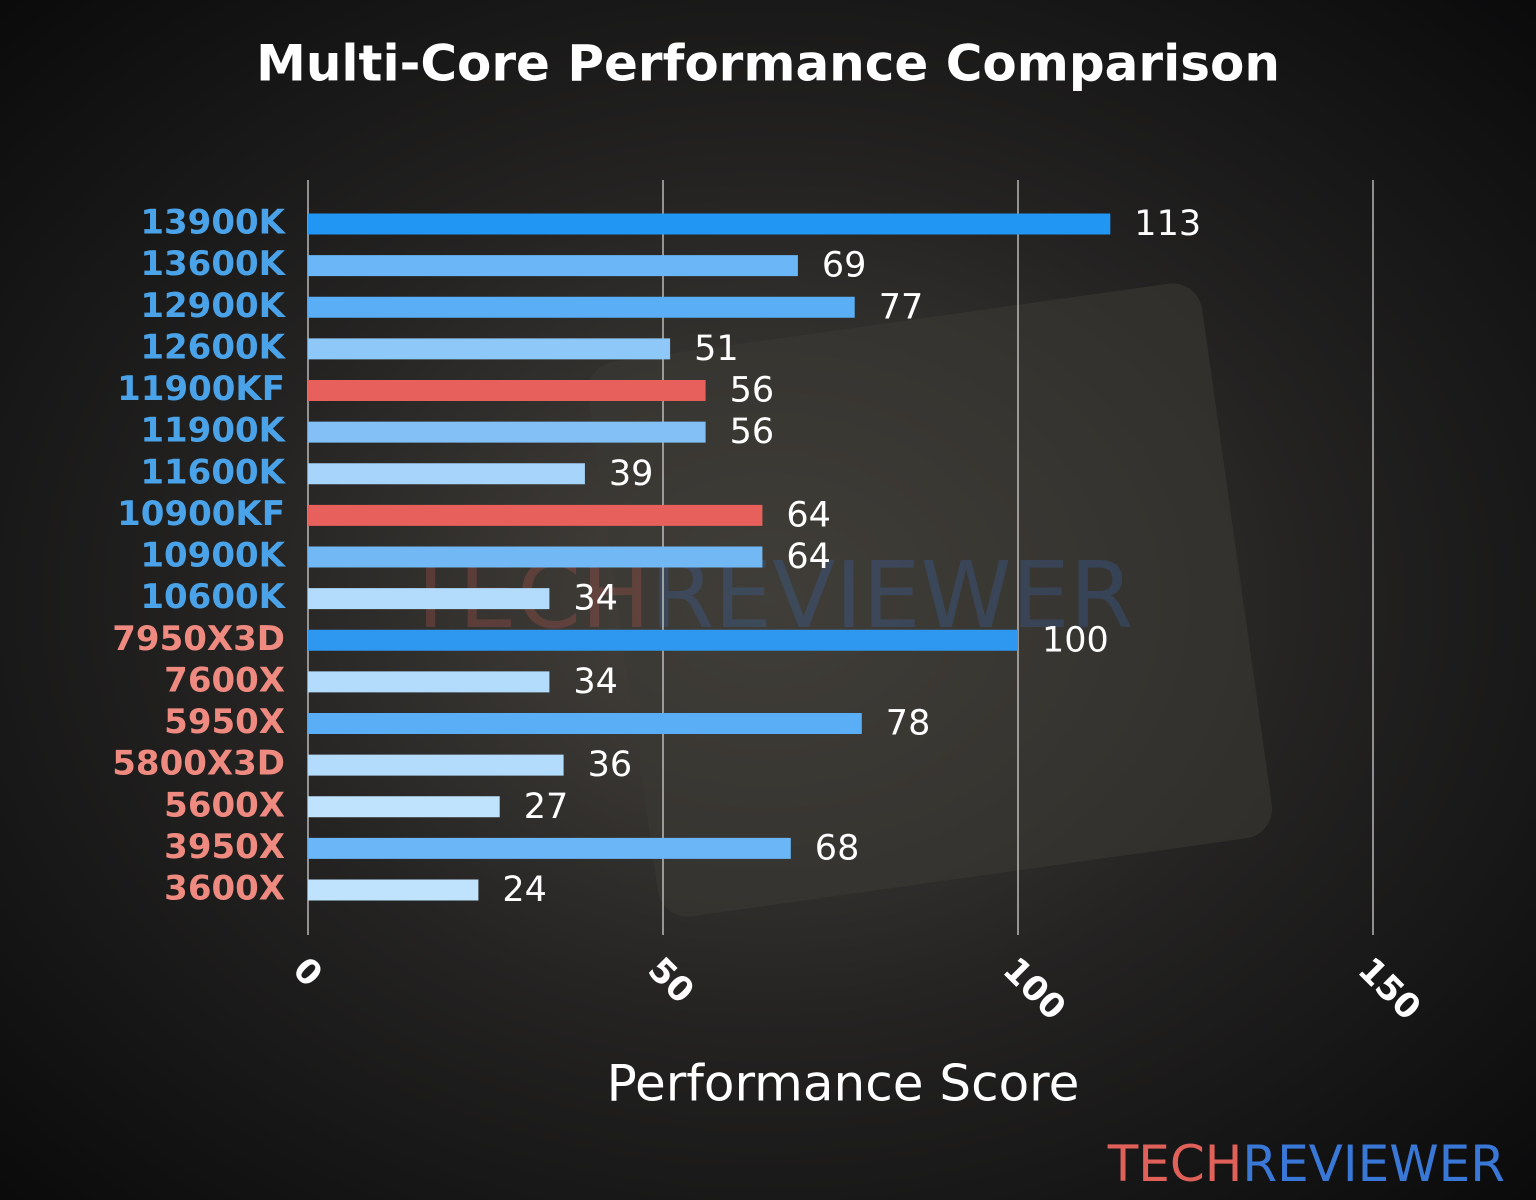  What do you see at coordinates (631, 474) in the screenshot?
I see `value-label: 39` at bounding box center [631, 474].